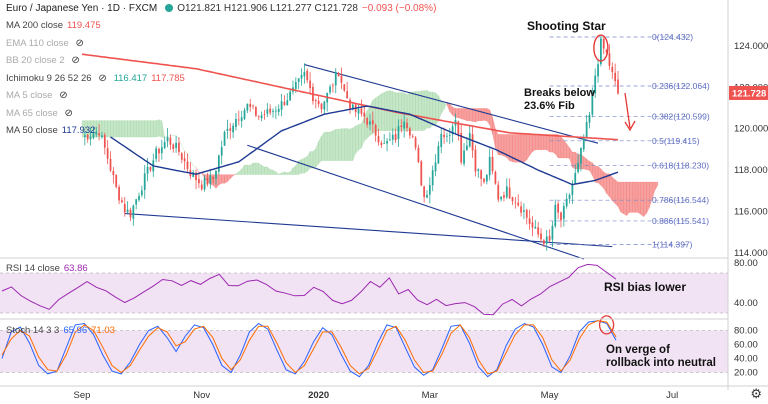 The image size is (768, 404). Describe the element at coordinates (309, 349) in the screenshot. I see `stoch-k-line` at that location.